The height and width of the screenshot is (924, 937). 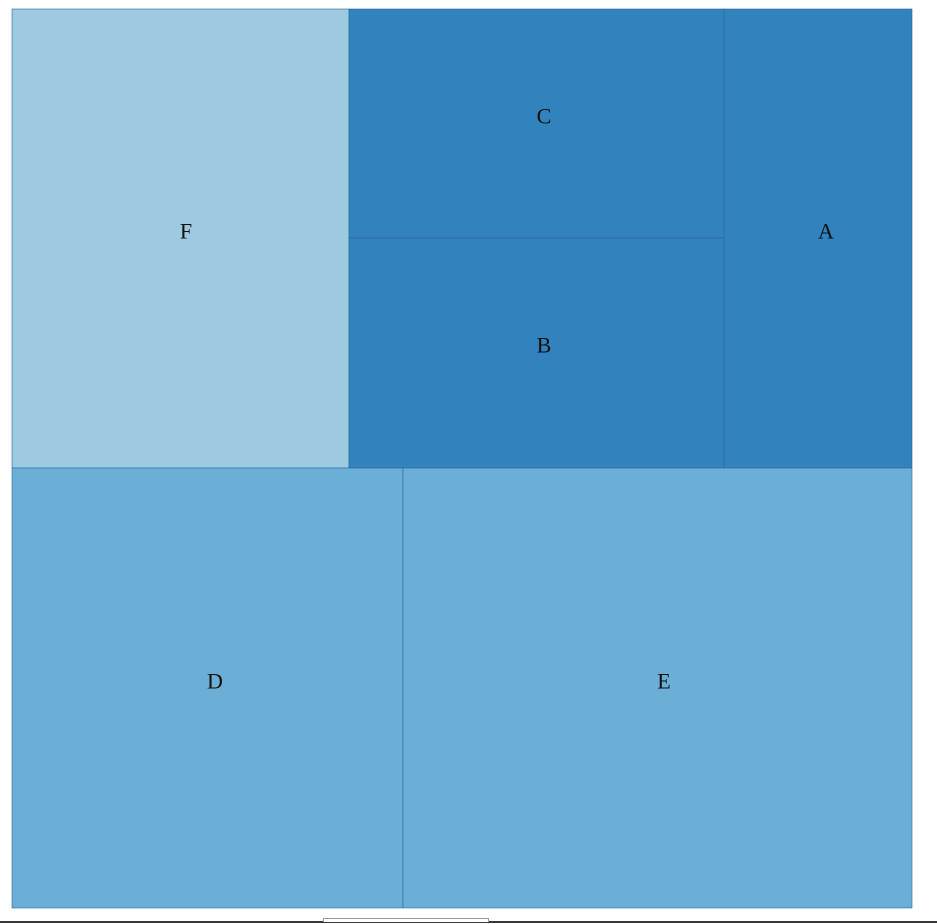 What do you see at coordinates (663, 681) in the screenshot?
I see `treemap-label-e: E` at bounding box center [663, 681].